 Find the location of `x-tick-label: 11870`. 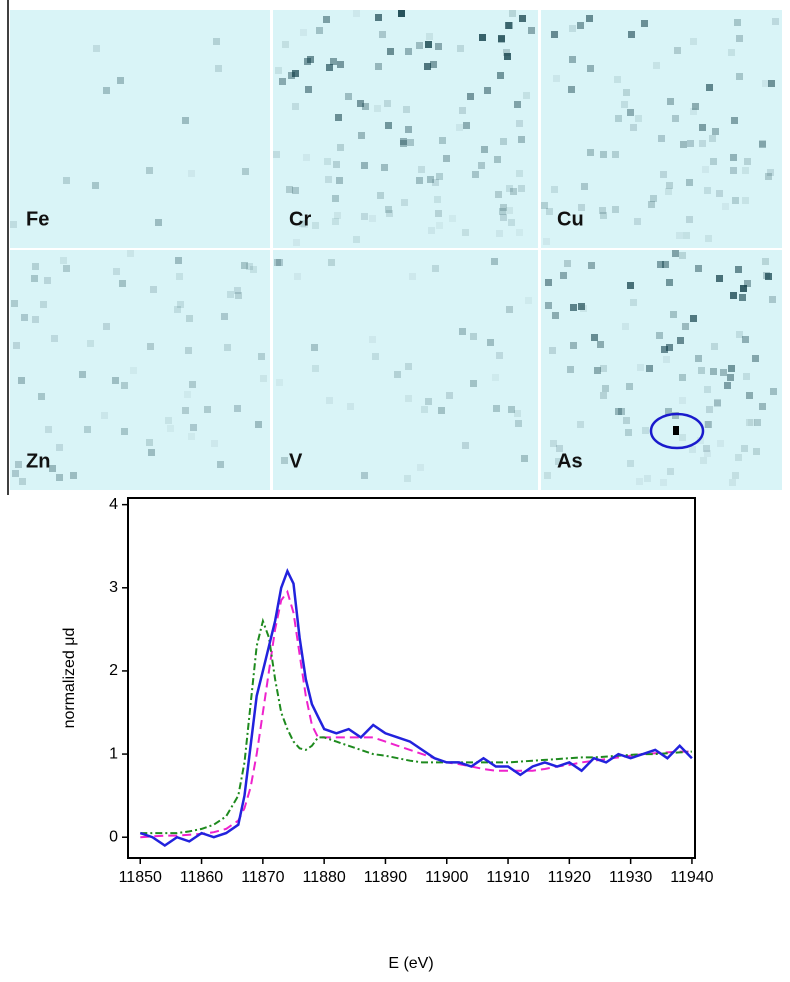

x-tick-label: 11870 is located at coordinates (262, 877).